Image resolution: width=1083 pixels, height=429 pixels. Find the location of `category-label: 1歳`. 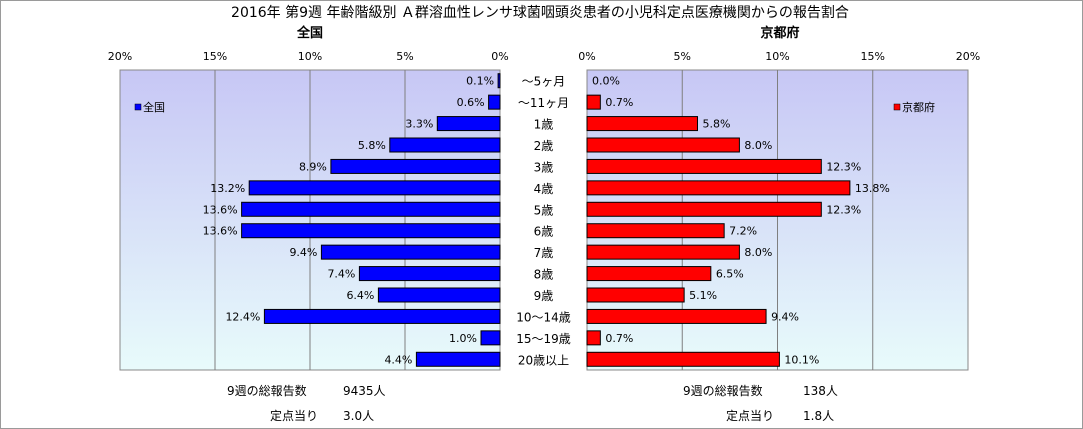

category-label: 1歳 is located at coordinates (544, 125).